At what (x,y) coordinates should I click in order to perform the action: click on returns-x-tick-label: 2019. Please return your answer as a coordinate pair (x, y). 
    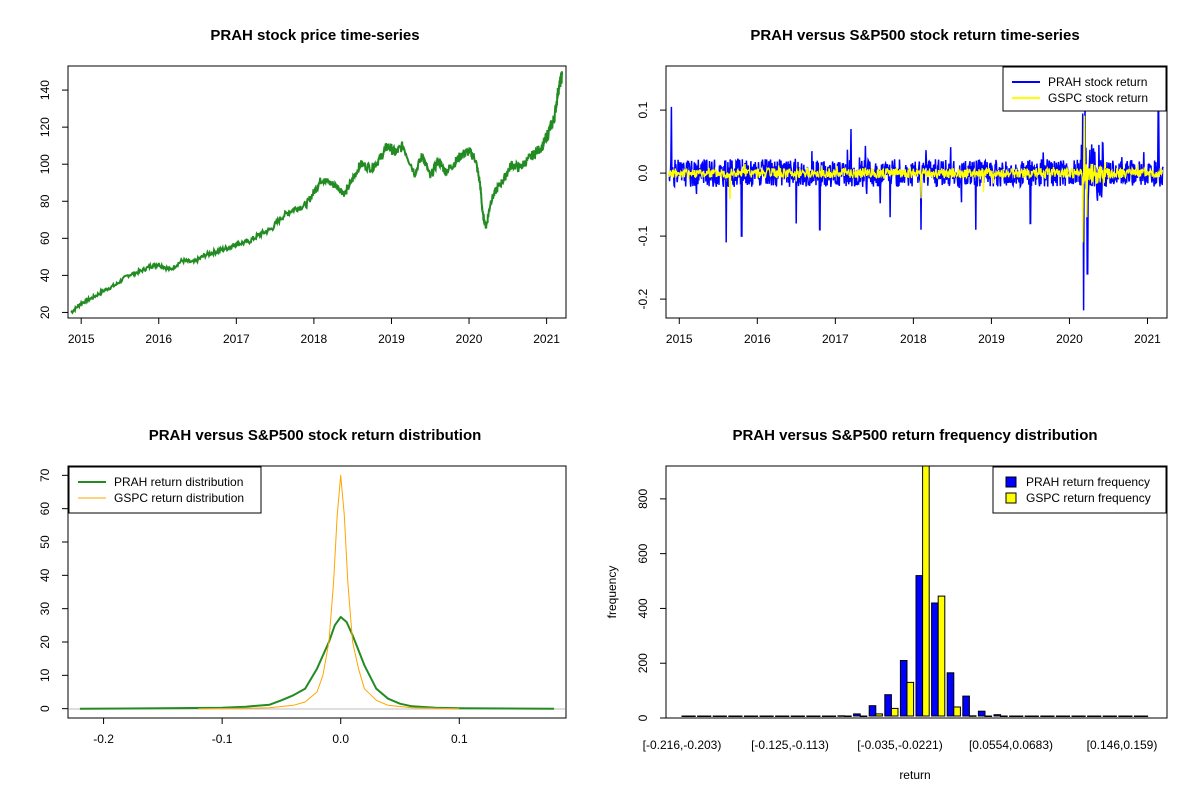
    Looking at the image, I should click on (991, 339).